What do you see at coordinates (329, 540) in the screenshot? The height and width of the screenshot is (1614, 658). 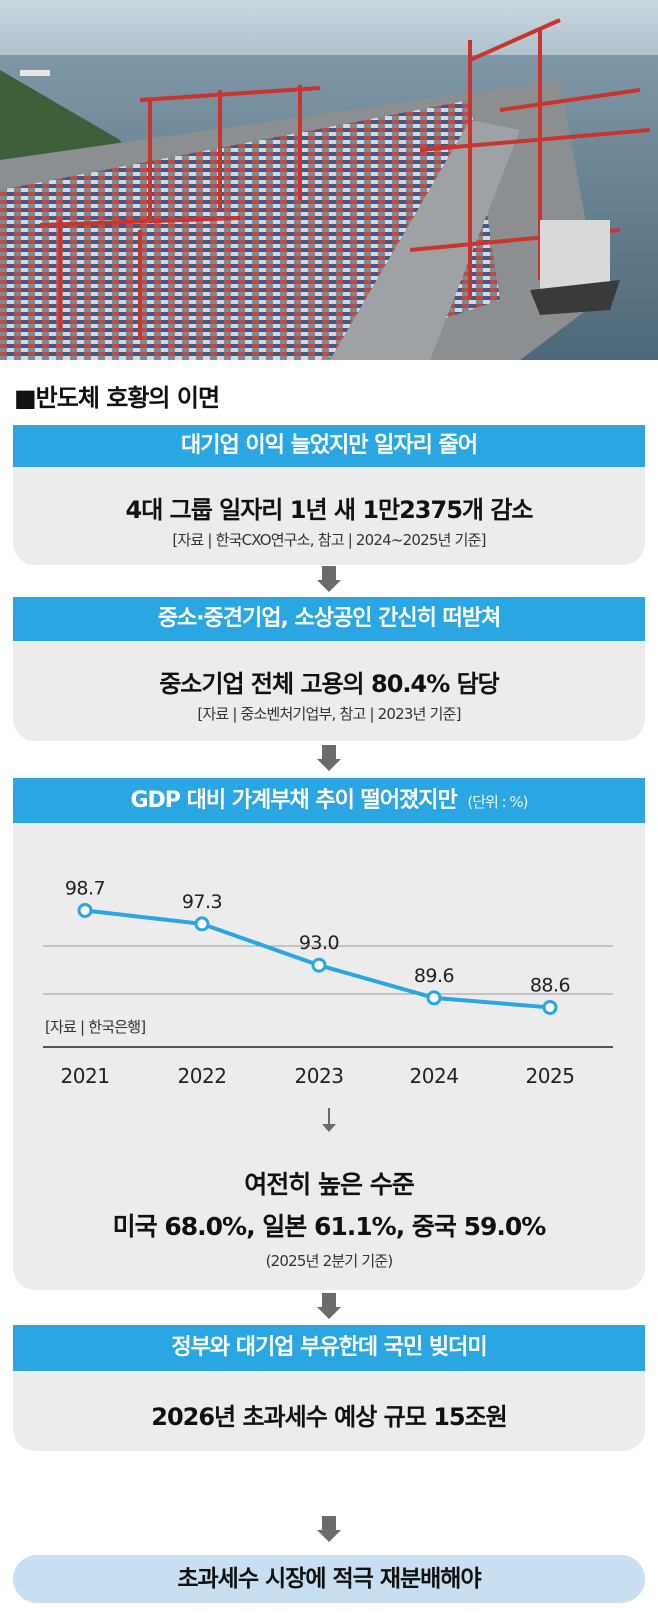 I see `section1-source: [자료 | 한국CXO연구소, 참고 | 2024~2025년 기준]` at bounding box center [329, 540].